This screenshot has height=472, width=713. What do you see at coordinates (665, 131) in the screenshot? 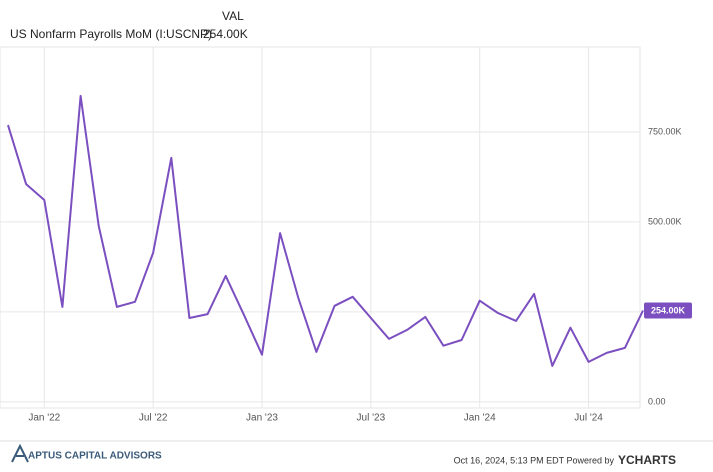
I see `y-tick-label: 750.00K` at bounding box center [665, 131].